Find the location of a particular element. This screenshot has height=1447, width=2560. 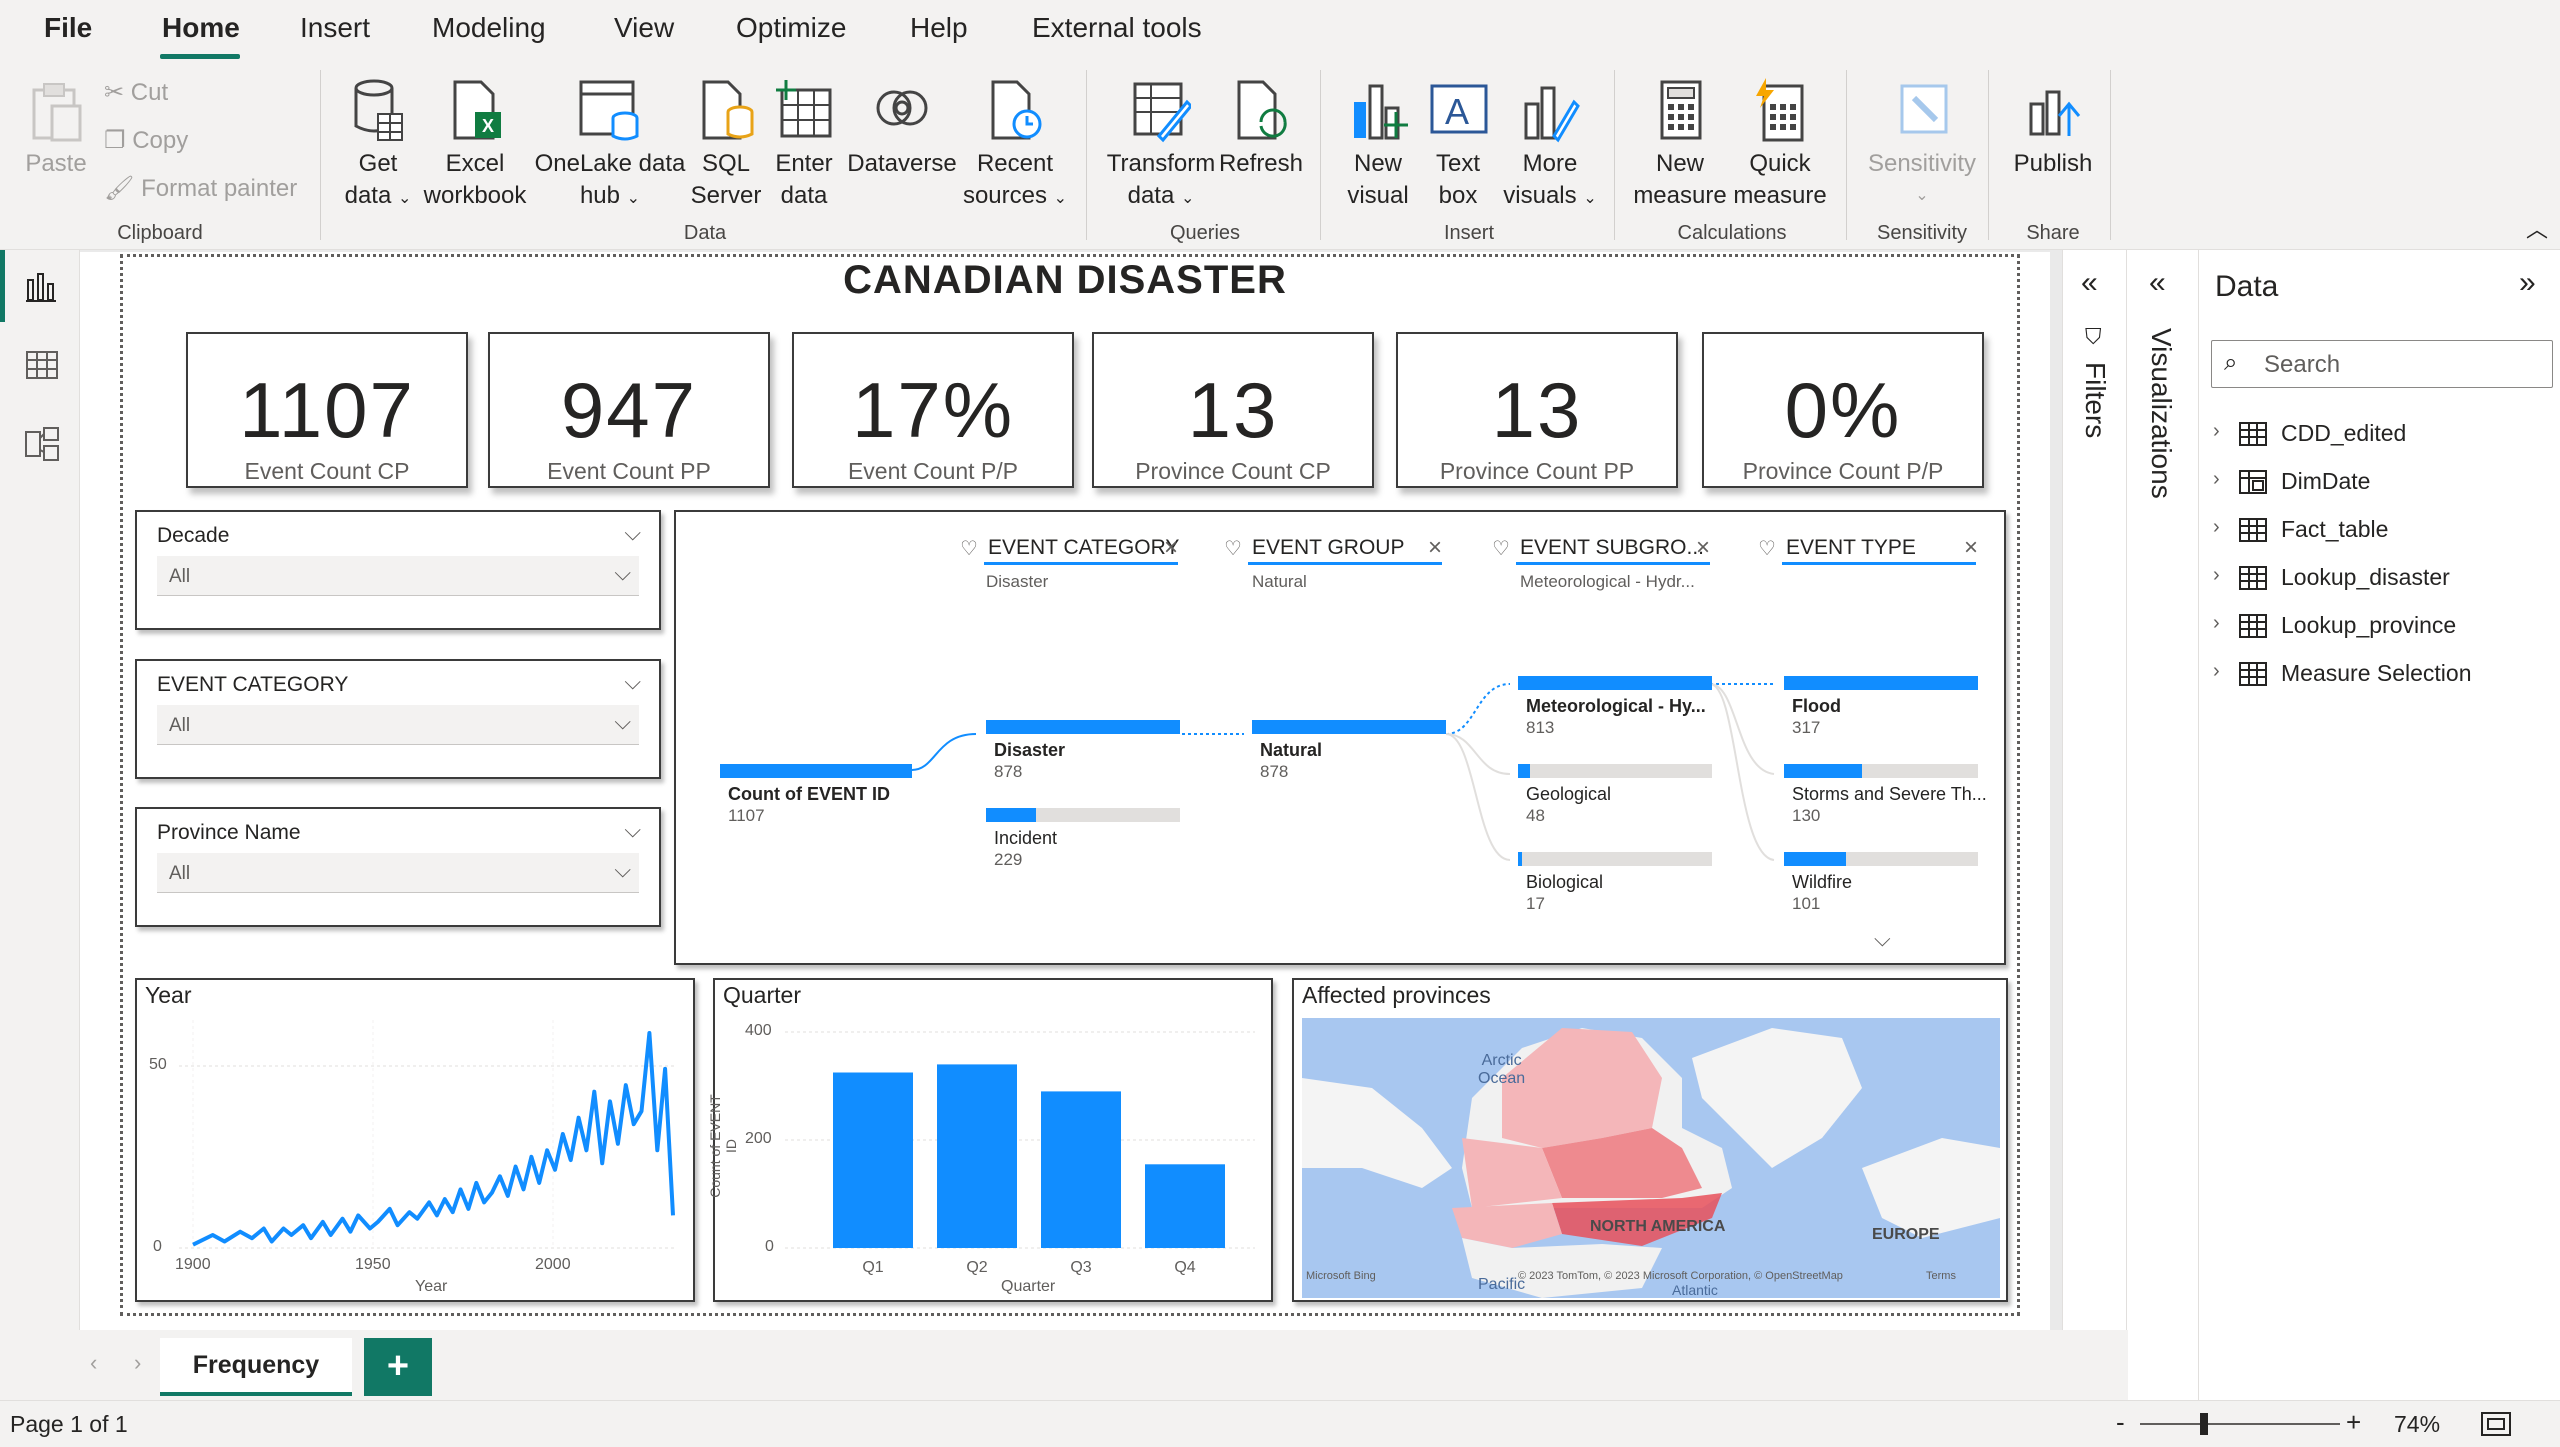

menu-tab-help: Help is located at coordinates (939, 27).